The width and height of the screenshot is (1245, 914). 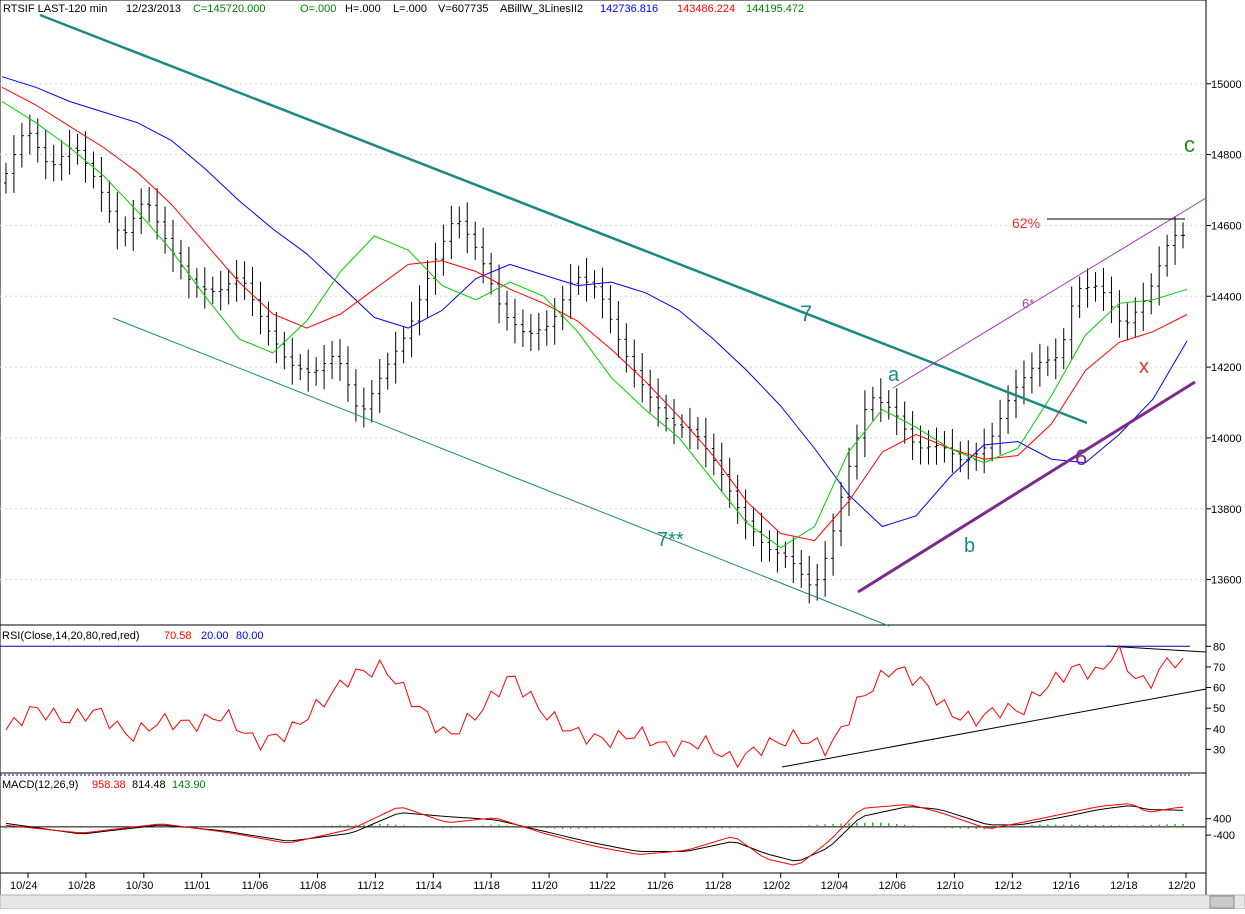 I want to click on x-axis-label: 11/26, so click(x=660, y=886).